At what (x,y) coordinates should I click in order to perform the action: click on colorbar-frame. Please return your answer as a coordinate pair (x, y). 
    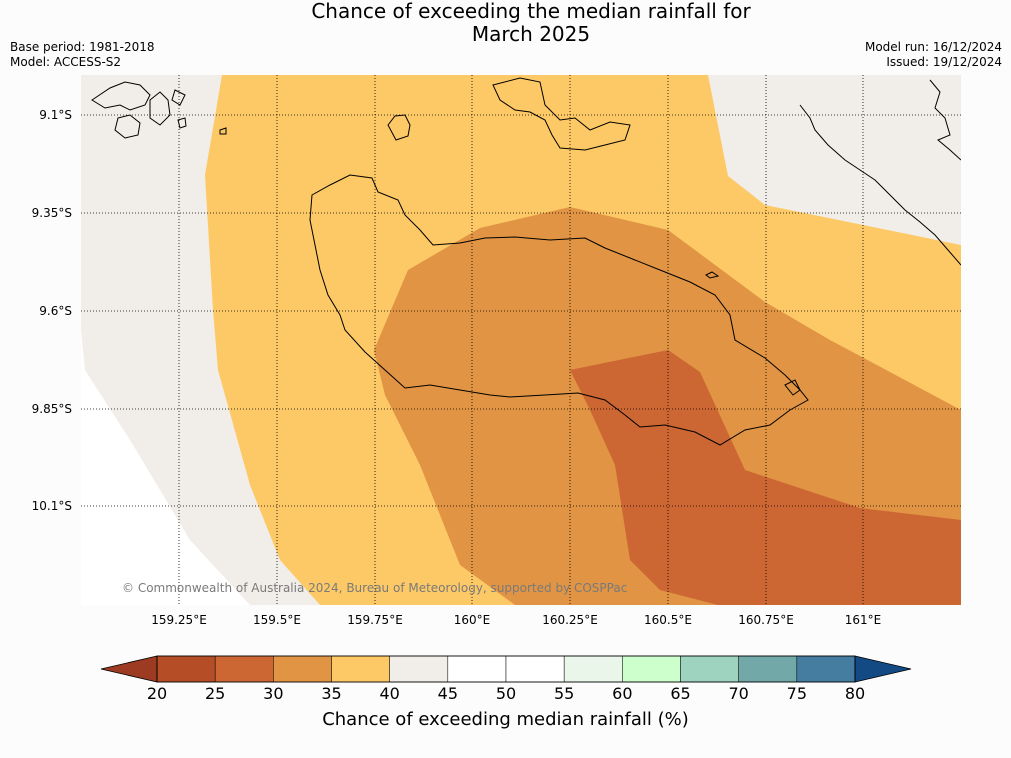
    Looking at the image, I should click on (506, 669).